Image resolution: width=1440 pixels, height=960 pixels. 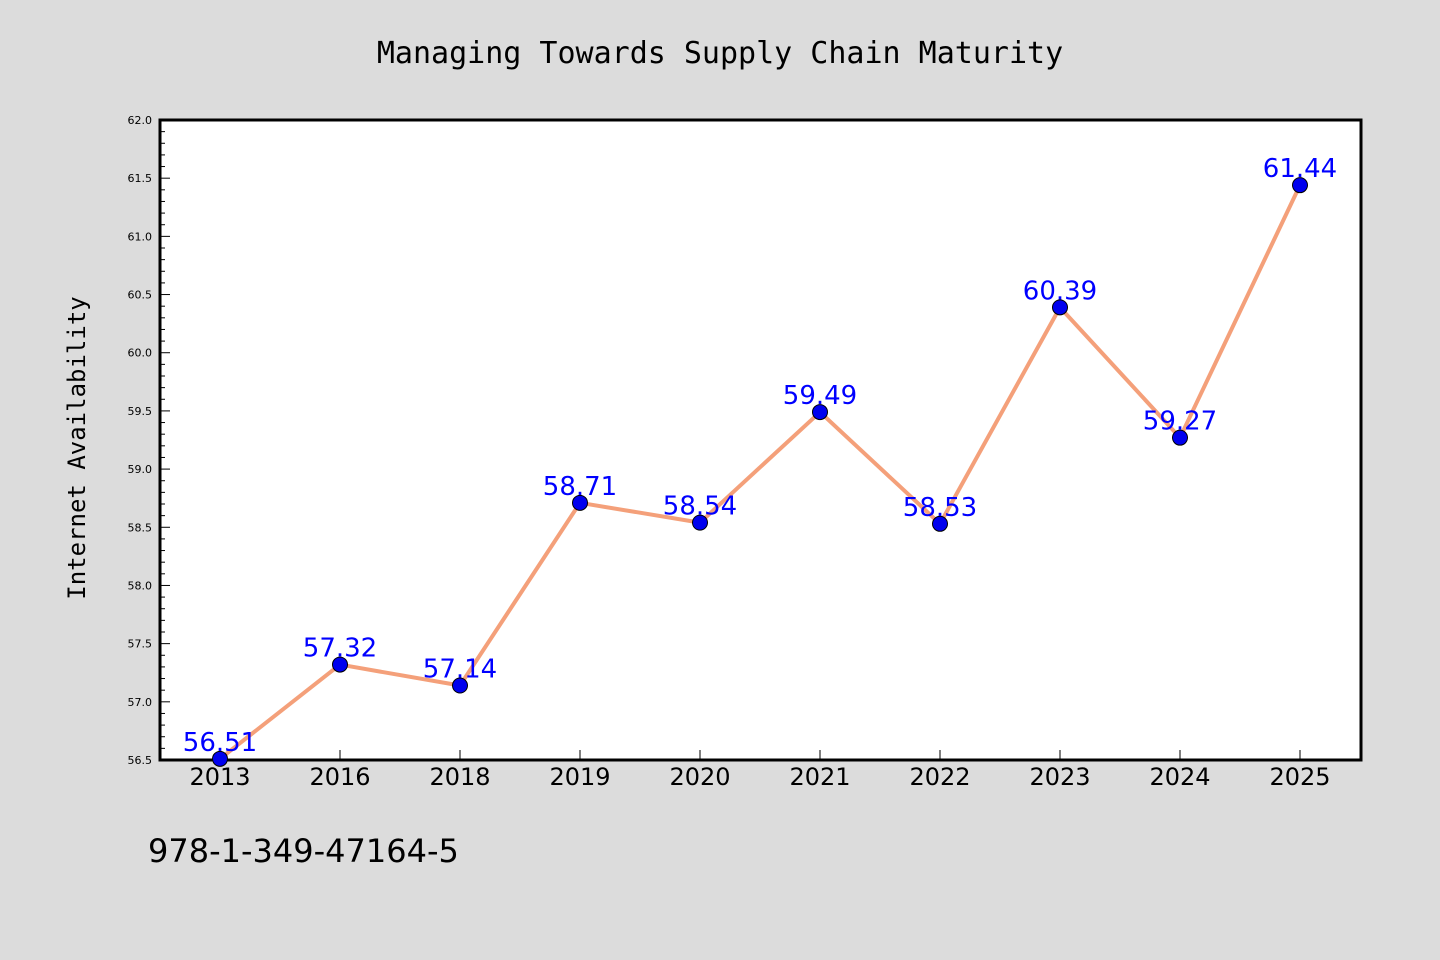 I want to click on x-tick-label: 2025, so click(x=1299, y=777).